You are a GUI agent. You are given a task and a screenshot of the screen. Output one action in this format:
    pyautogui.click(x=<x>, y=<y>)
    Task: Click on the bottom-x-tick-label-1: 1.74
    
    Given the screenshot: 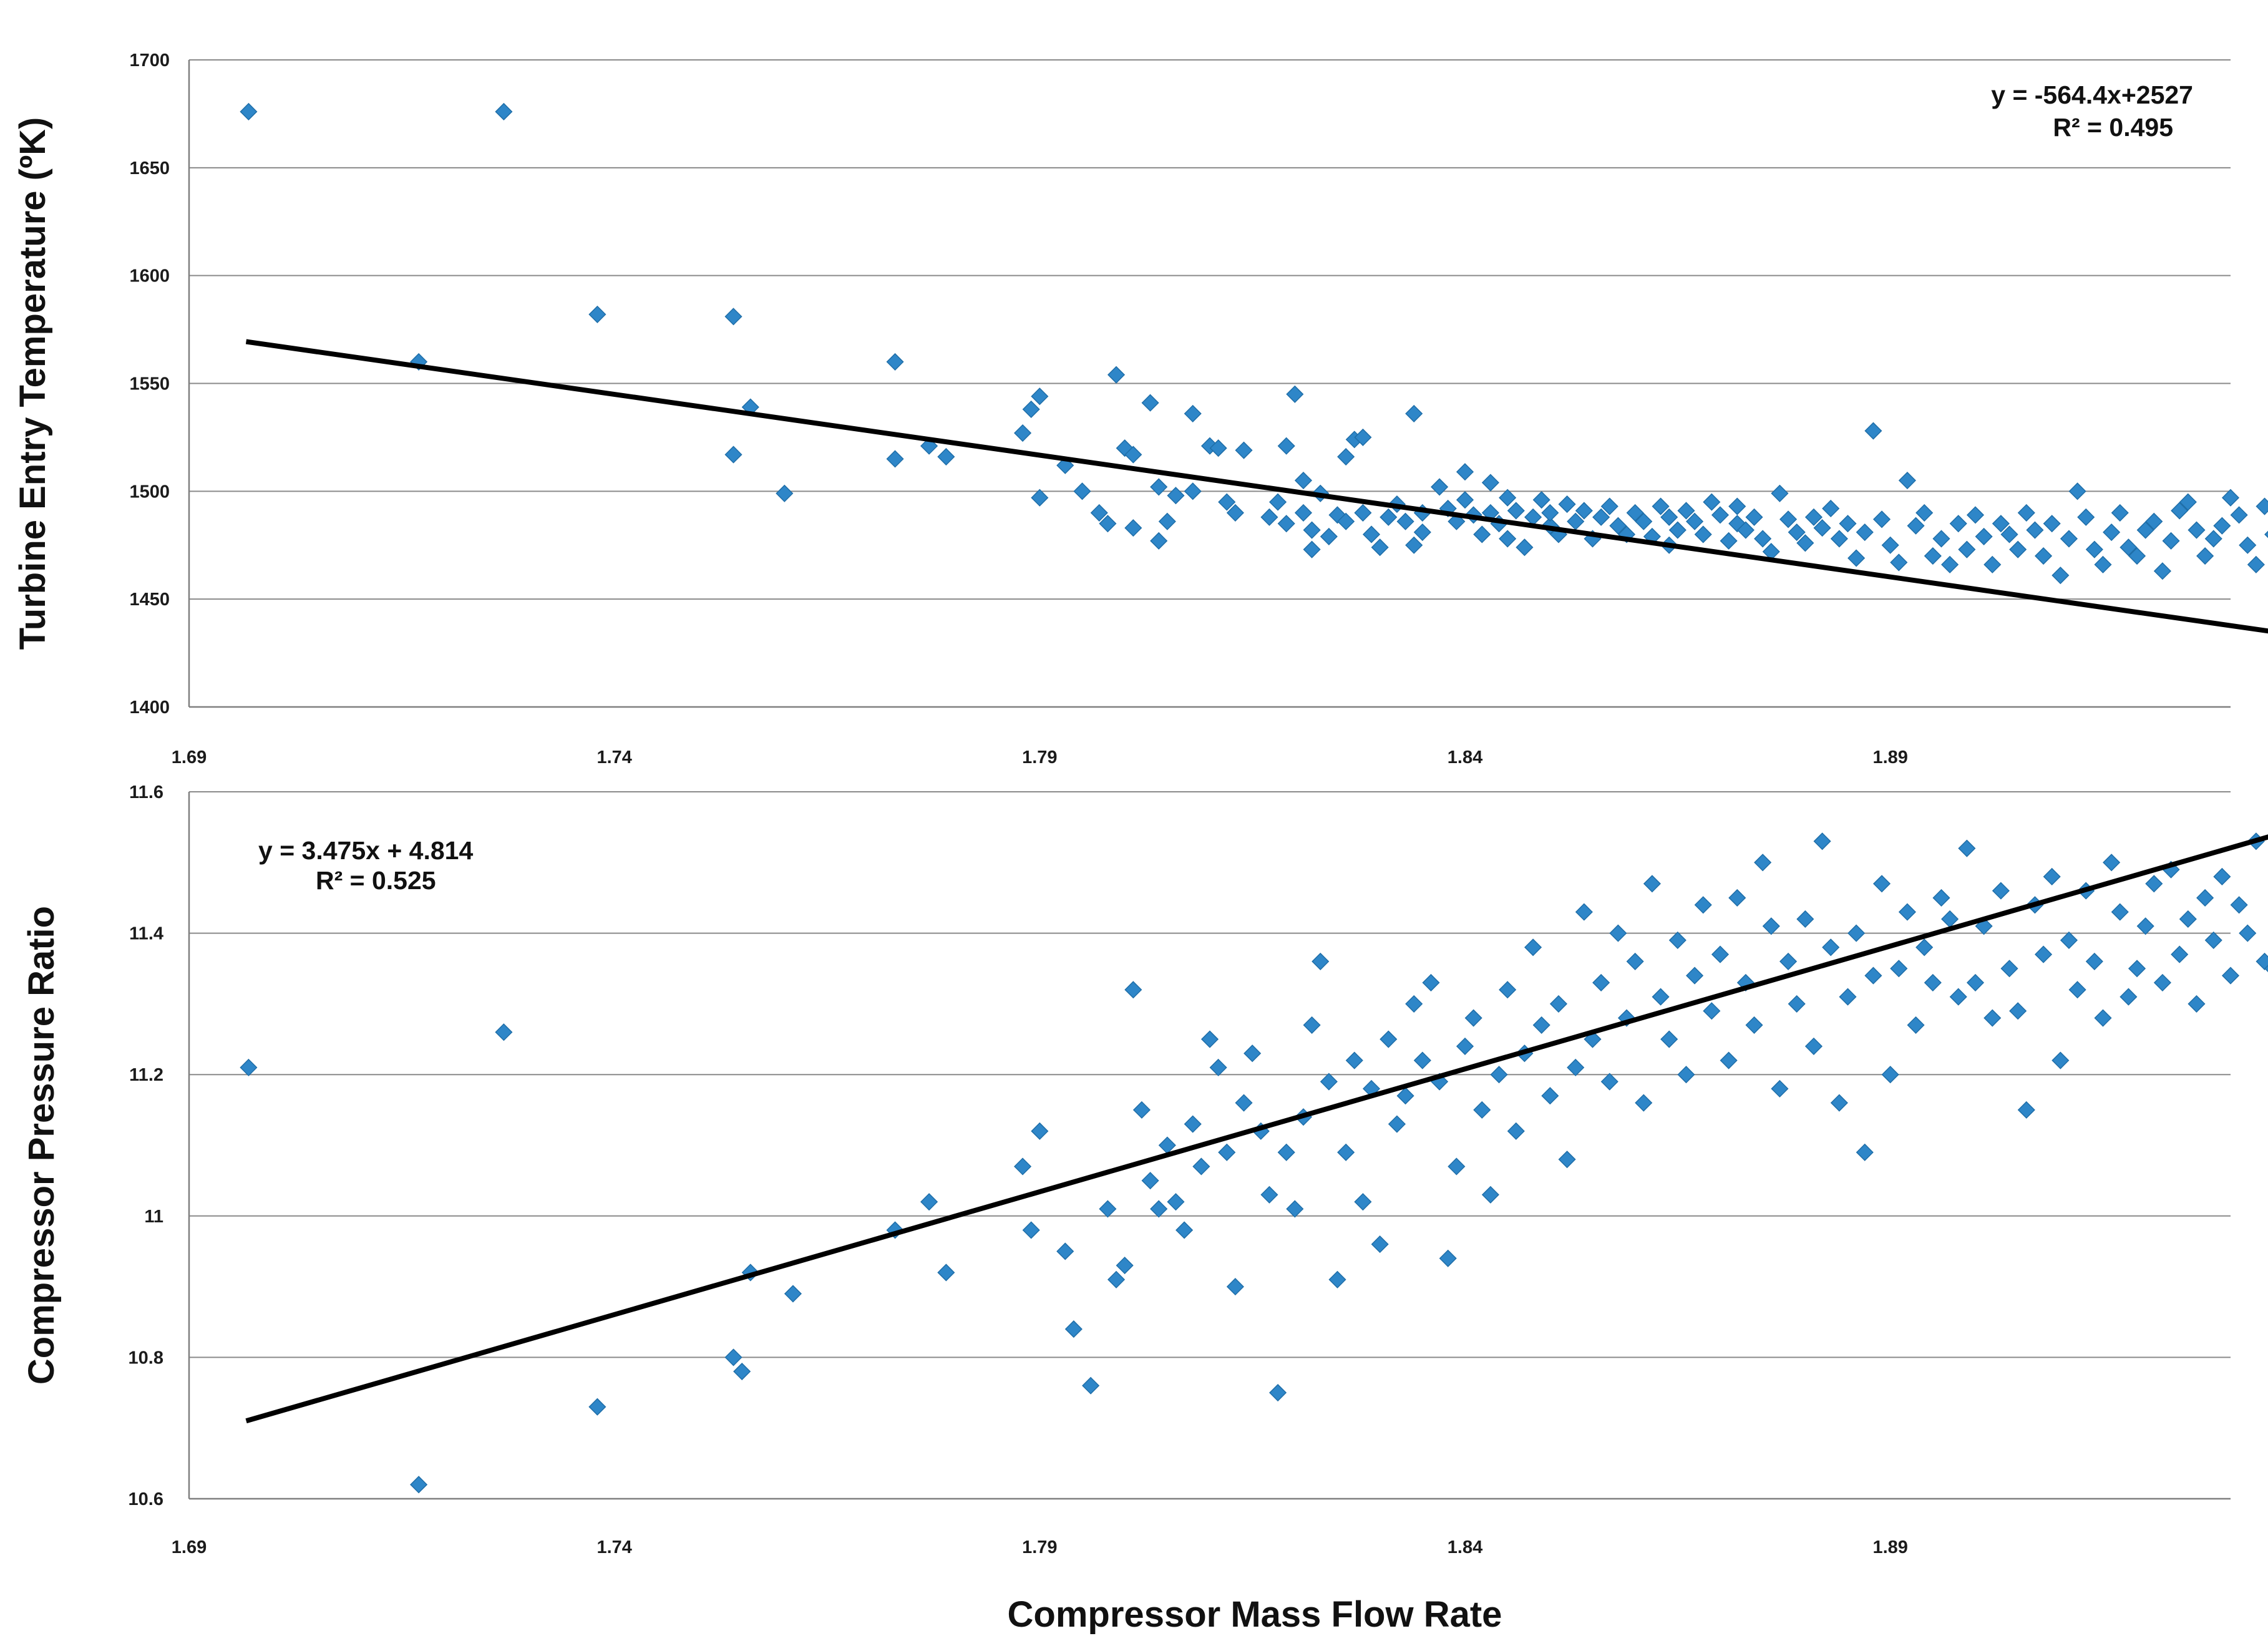 What is the action you would take?
    pyautogui.click(x=613, y=1547)
    